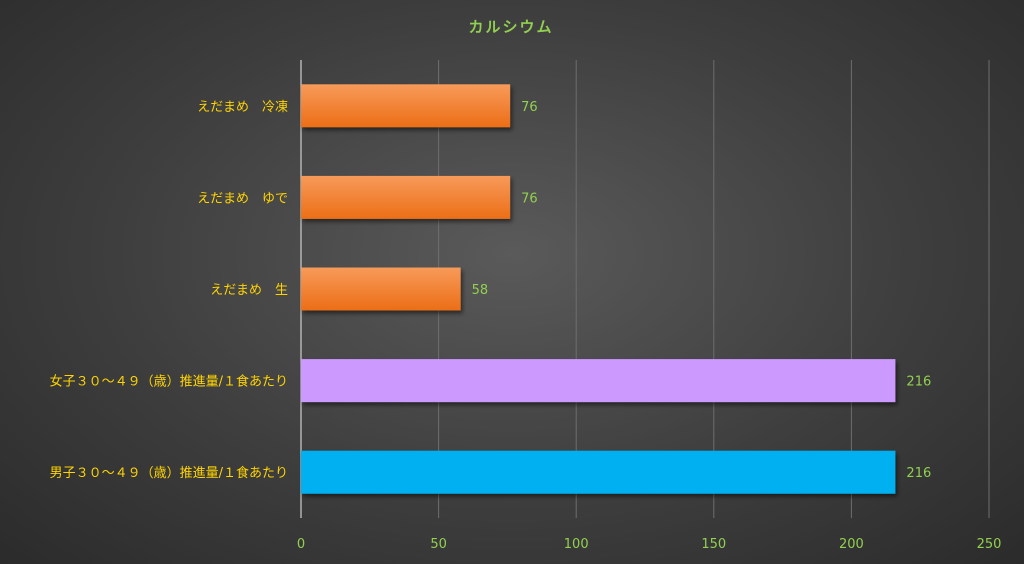  I want to click on x-tick-label: 100, so click(576, 544).